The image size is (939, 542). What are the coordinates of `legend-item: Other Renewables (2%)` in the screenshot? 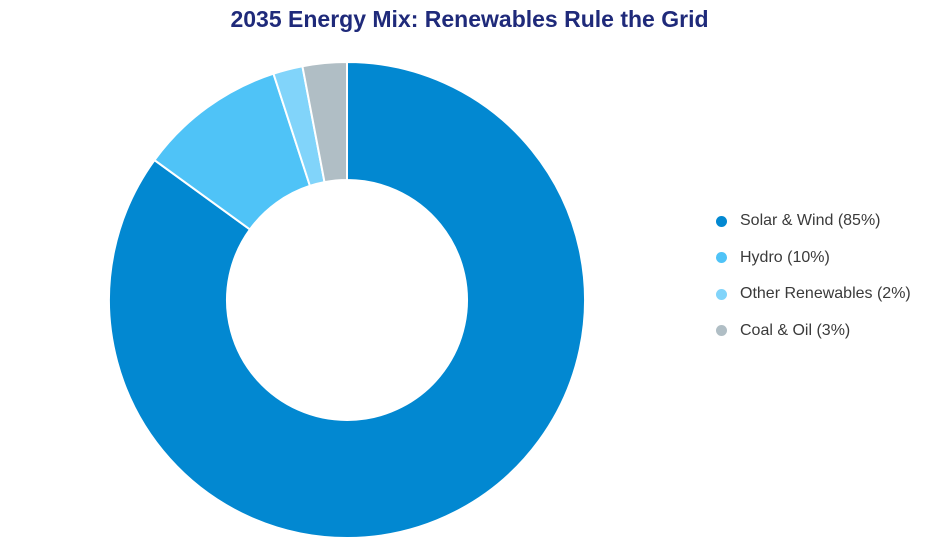 It's located at (826, 294).